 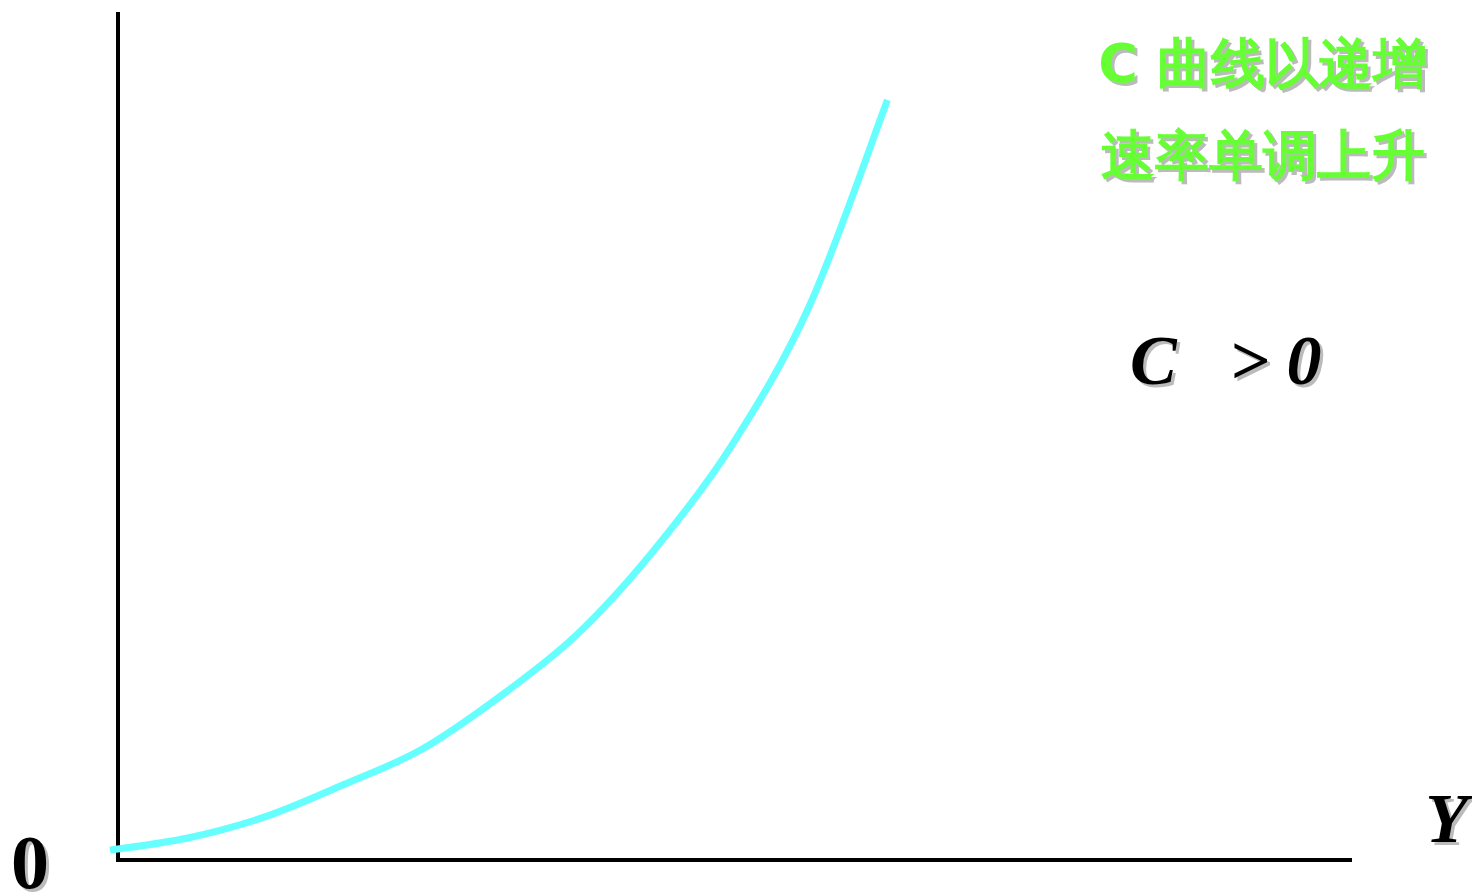 What do you see at coordinates (1226, 360) in the screenshot?
I see `text: C > 0` at bounding box center [1226, 360].